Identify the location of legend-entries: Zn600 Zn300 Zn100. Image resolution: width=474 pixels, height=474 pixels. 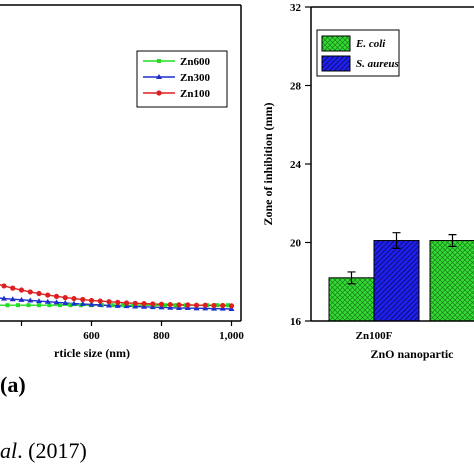
(176, 78).